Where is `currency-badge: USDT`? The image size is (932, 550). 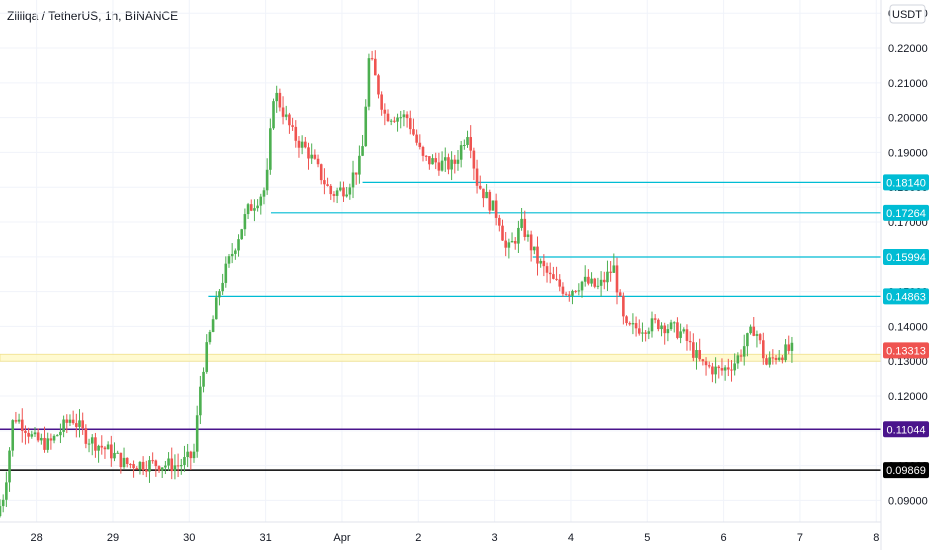
currency-badge: USDT is located at coordinates (907, 14).